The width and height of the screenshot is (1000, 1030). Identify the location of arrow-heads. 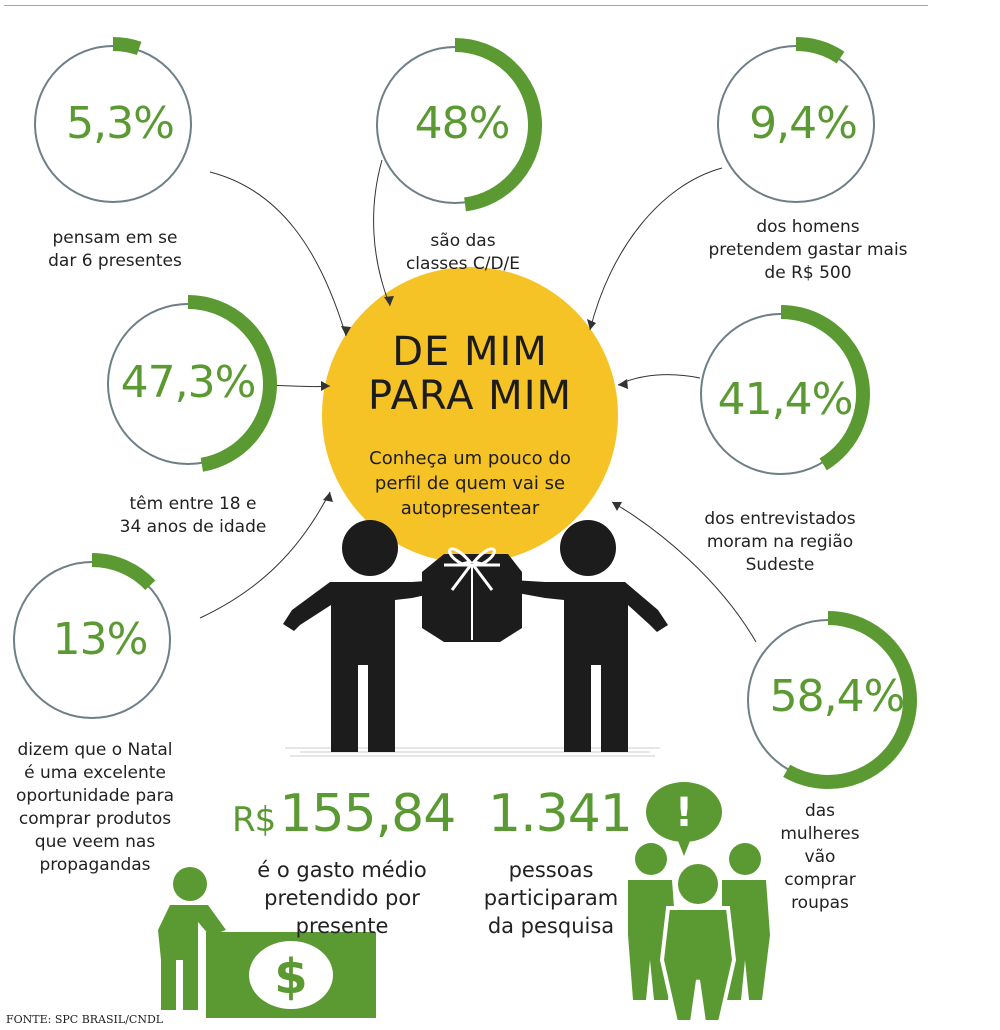
(474, 403).